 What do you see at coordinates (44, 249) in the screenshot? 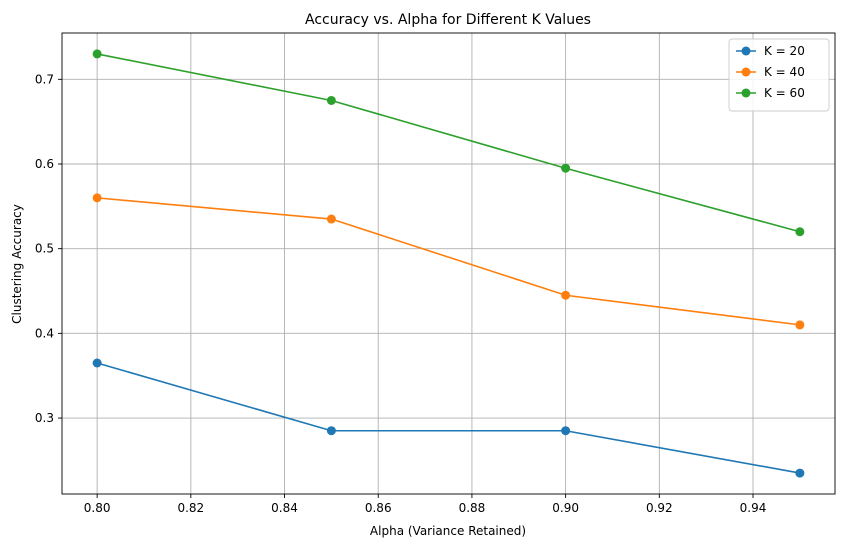
I see `y-tick-label: 0.5` at bounding box center [44, 249].